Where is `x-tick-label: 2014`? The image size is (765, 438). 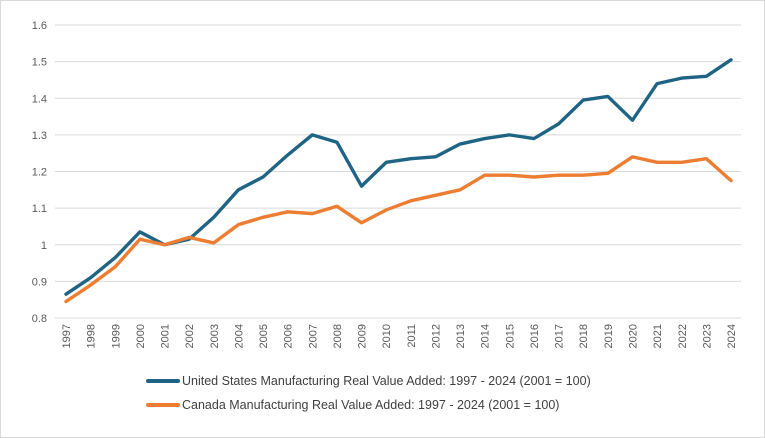
x-tick-label: 2014 is located at coordinates (486, 336).